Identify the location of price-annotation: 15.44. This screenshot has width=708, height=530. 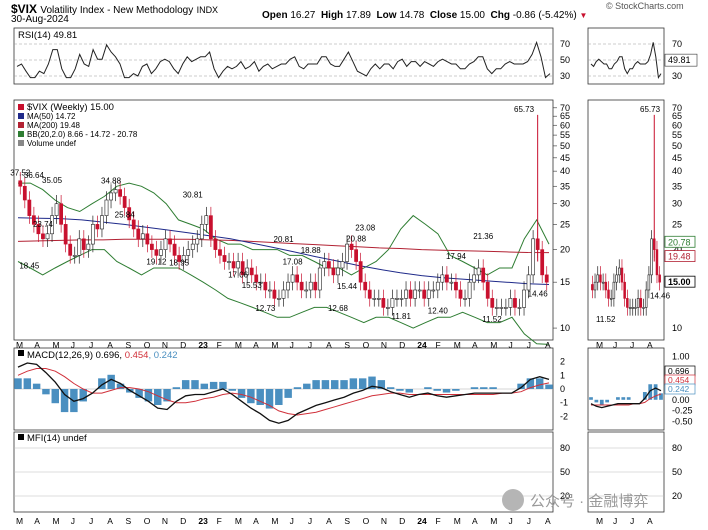
(347, 286).